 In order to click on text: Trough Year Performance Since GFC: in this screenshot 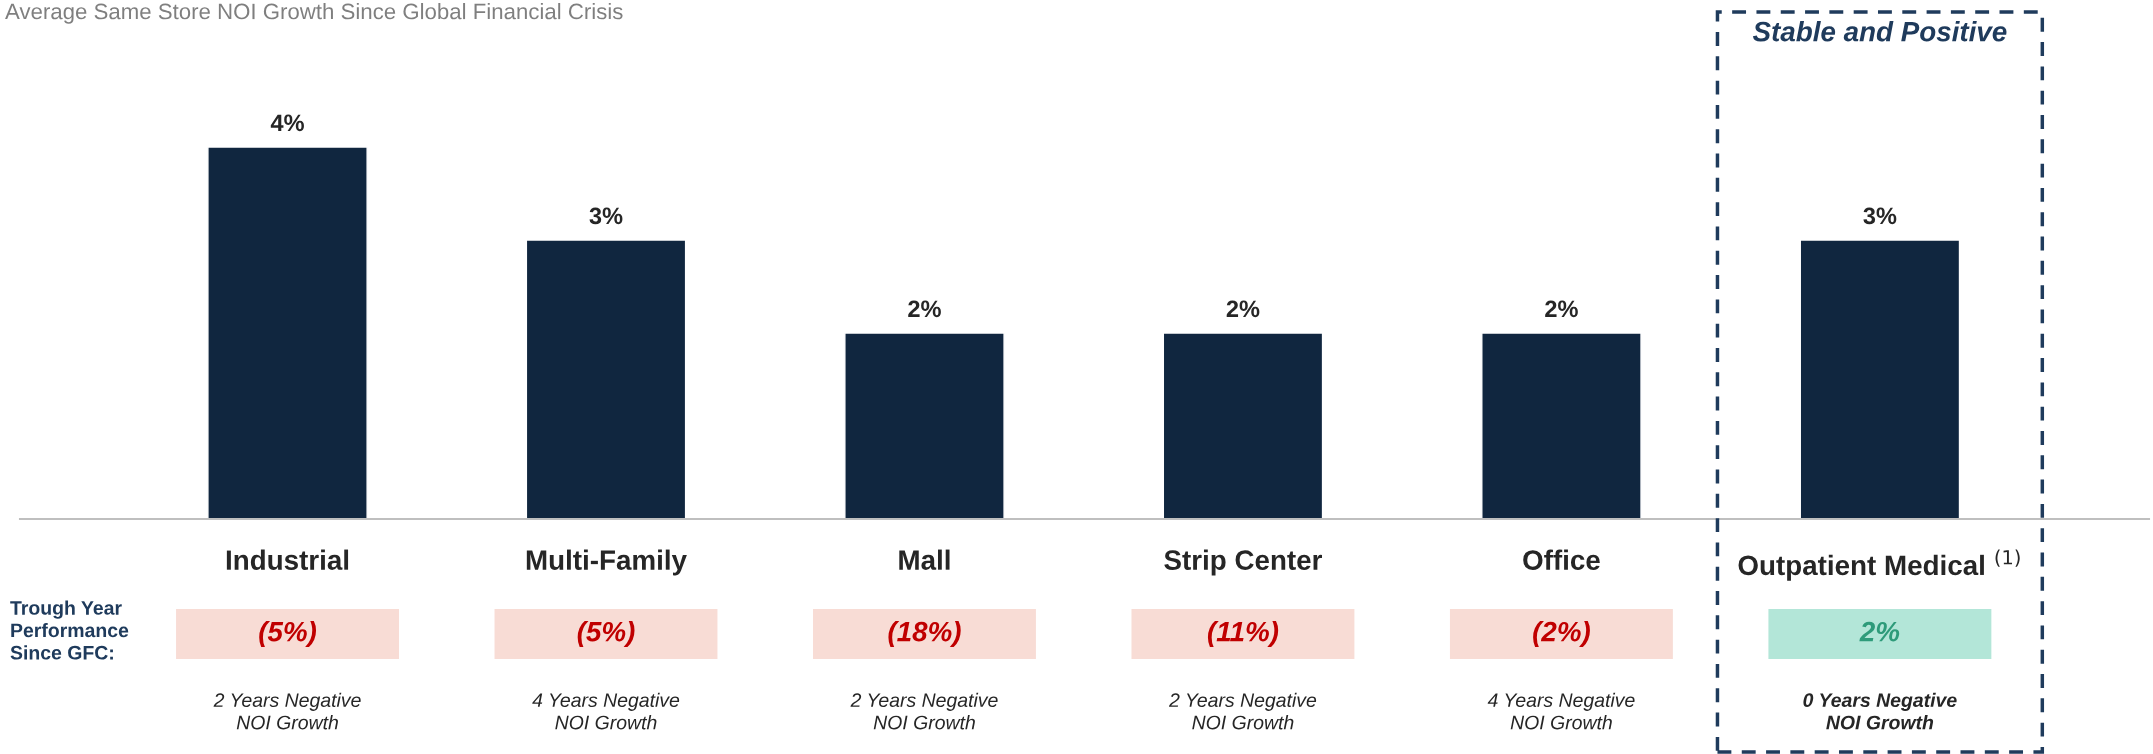, I will do `click(69, 630)`.